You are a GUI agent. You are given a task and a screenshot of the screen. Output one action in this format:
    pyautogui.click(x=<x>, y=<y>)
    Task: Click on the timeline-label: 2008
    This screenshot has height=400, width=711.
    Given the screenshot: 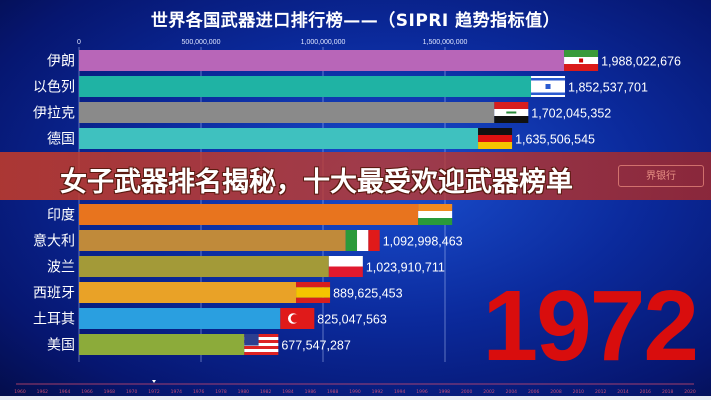 What is the action you would take?
    pyautogui.click(x=556, y=392)
    